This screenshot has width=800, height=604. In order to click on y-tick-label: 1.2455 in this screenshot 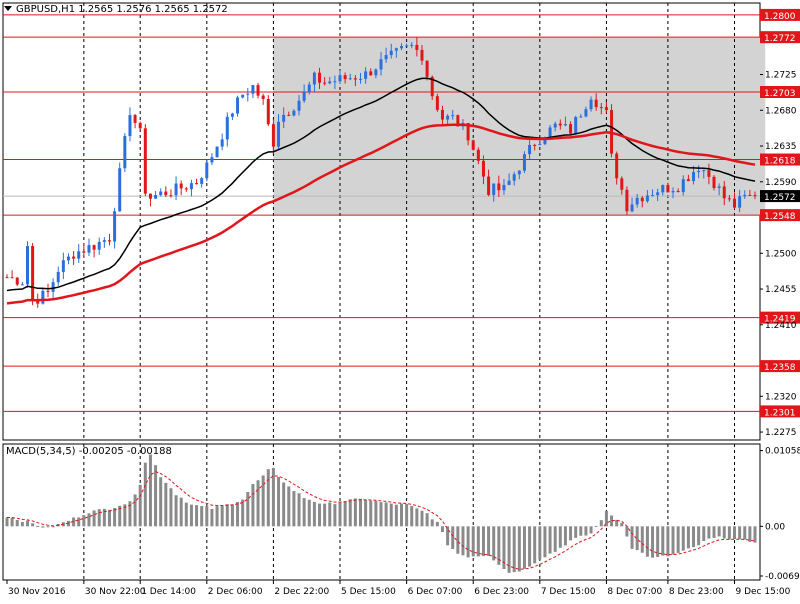, I will do `click(781, 290)`.